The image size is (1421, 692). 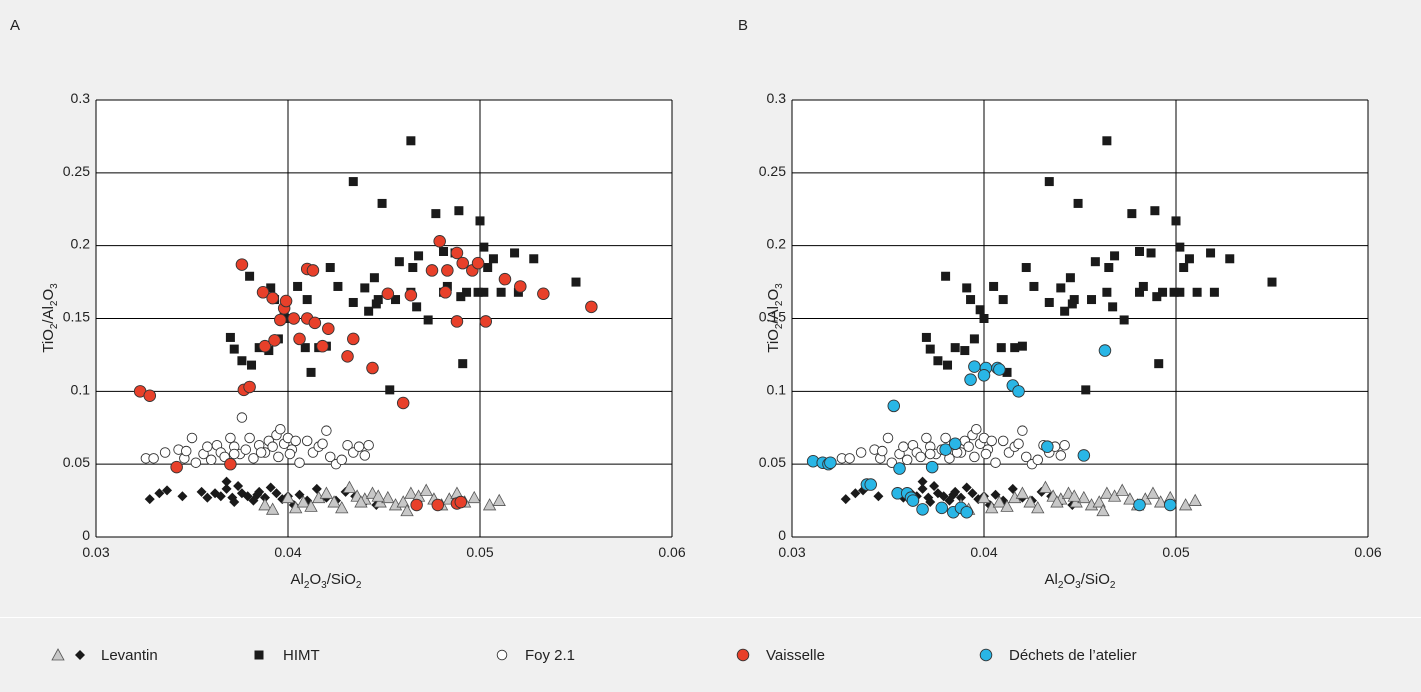 I want to click on panel-b-x-tick-label: 0.06, so click(x=1367, y=552).